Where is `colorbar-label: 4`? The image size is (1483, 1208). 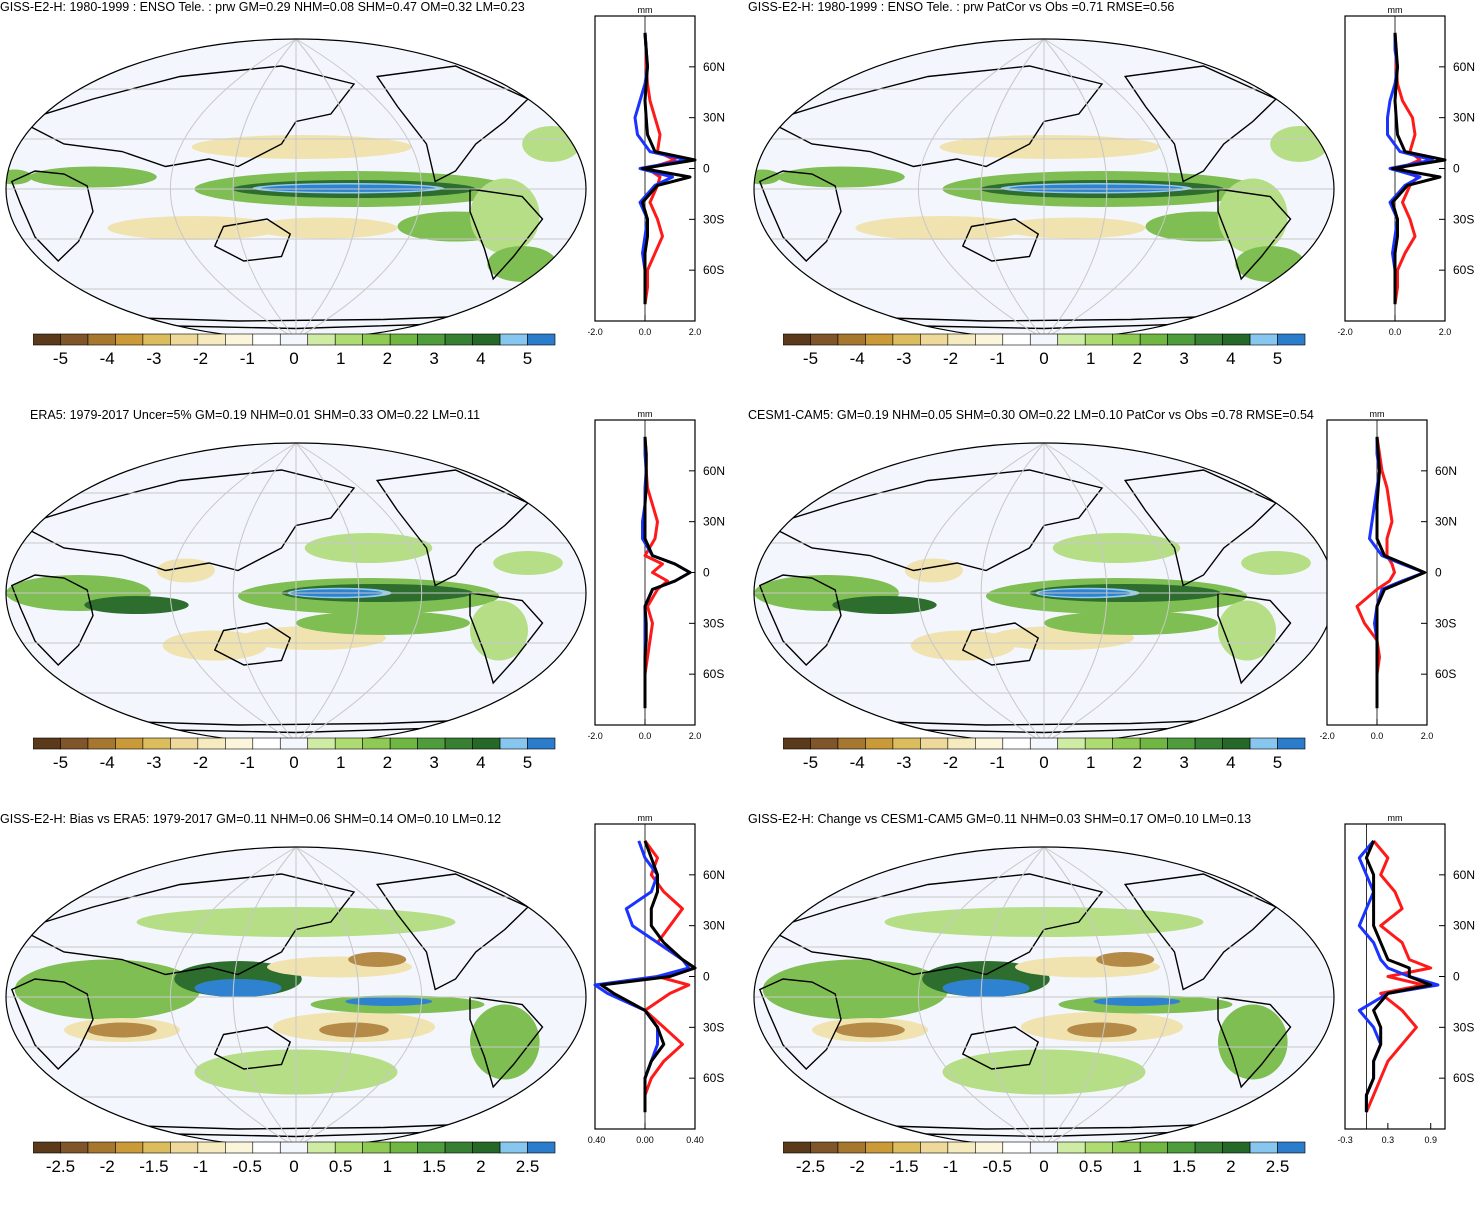 colorbar-label: 4 is located at coordinates (1230, 358).